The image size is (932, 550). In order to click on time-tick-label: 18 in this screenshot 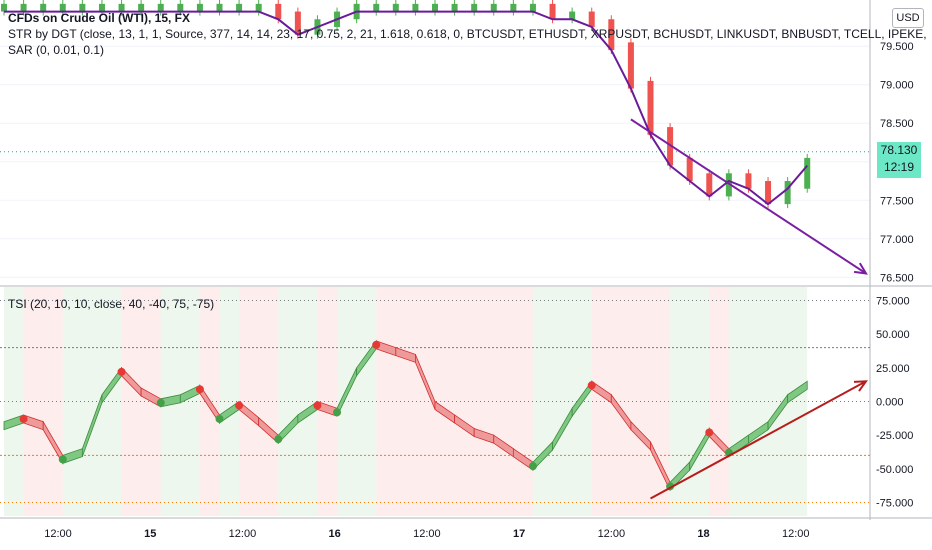, I will do `click(703, 534)`.